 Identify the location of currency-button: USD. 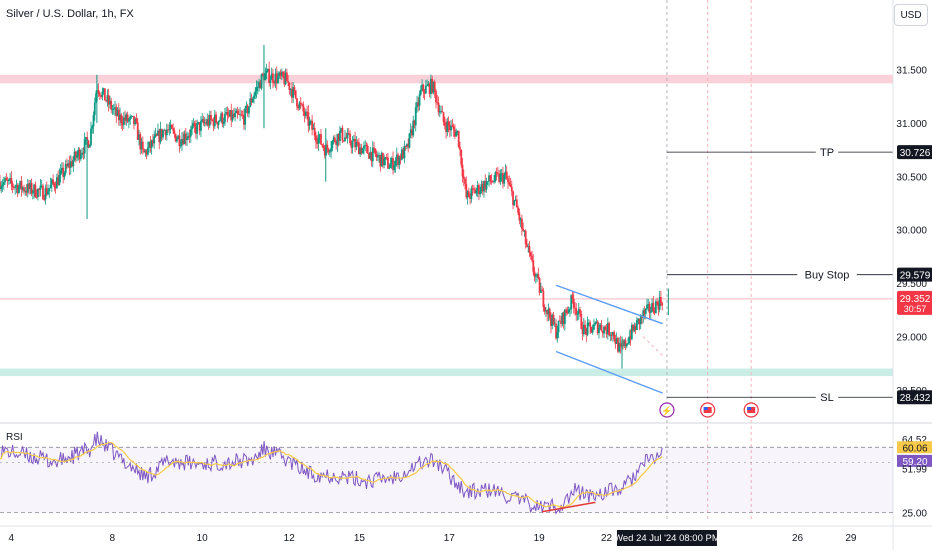
(911, 15).